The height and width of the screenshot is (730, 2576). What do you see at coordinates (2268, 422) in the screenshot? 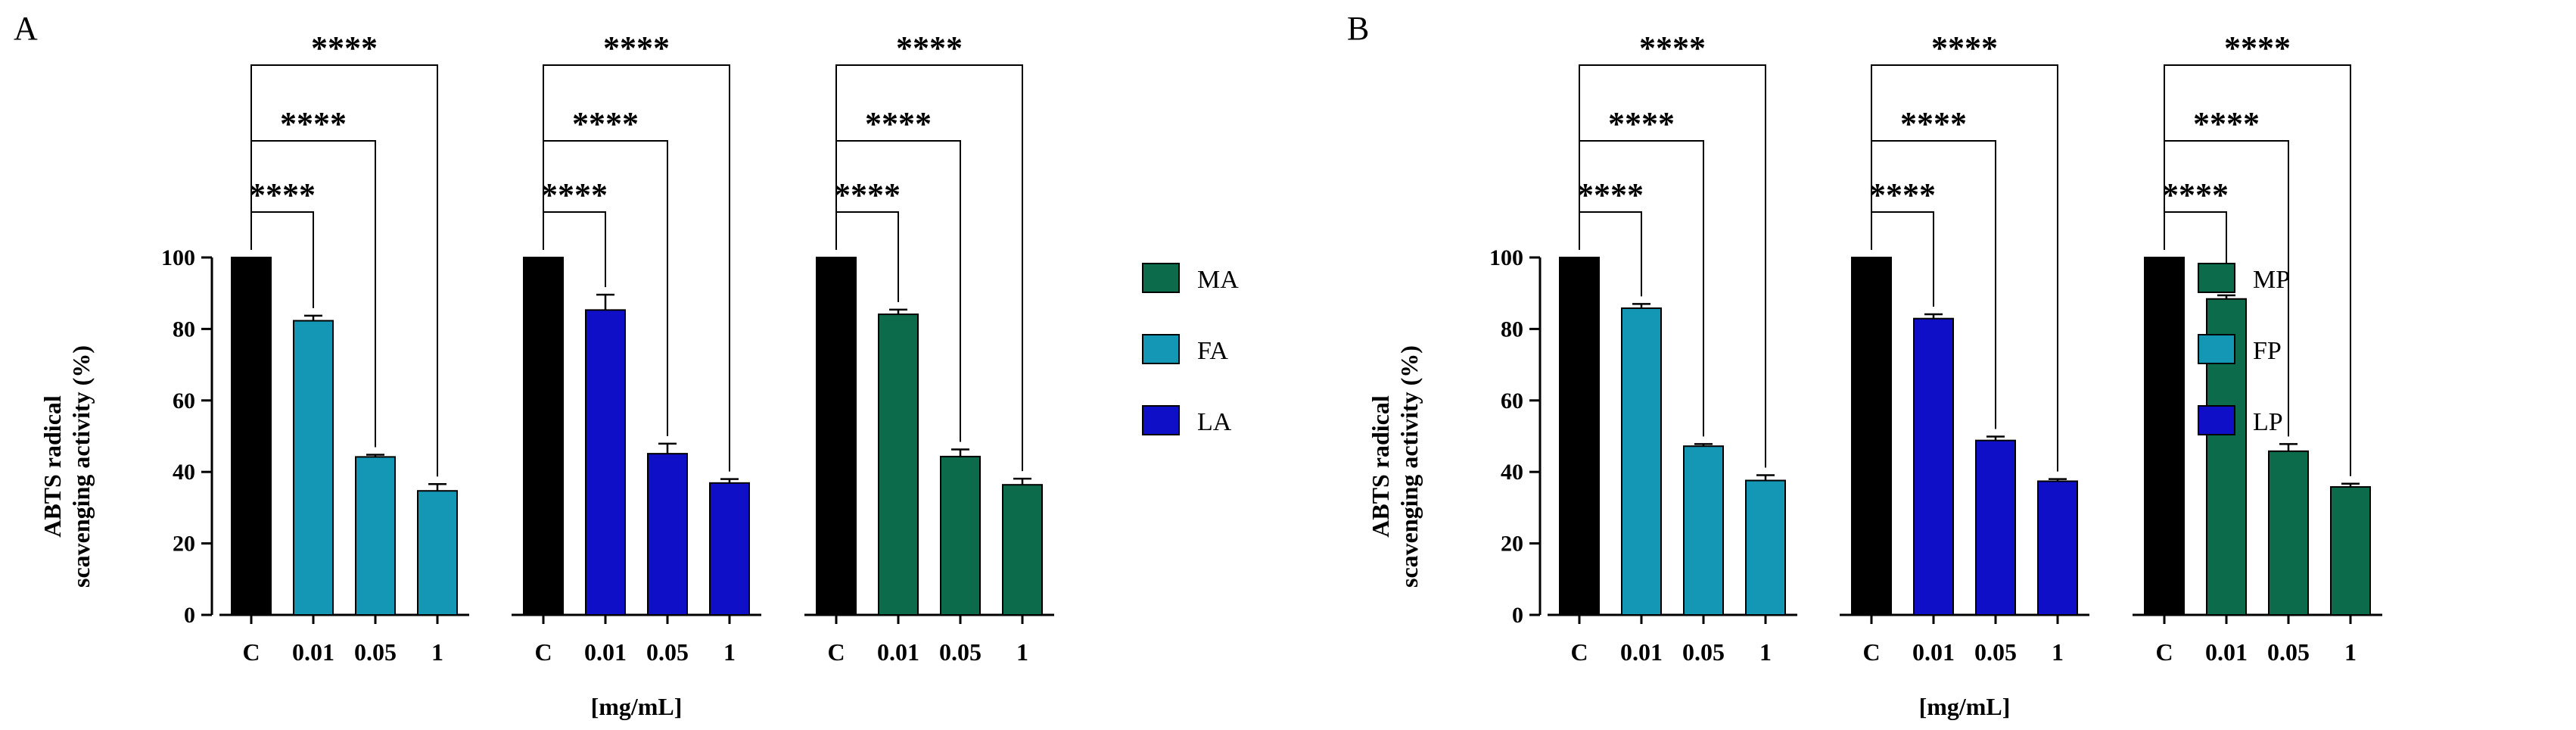
I see `legend-label: LP` at bounding box center [2268, 422].